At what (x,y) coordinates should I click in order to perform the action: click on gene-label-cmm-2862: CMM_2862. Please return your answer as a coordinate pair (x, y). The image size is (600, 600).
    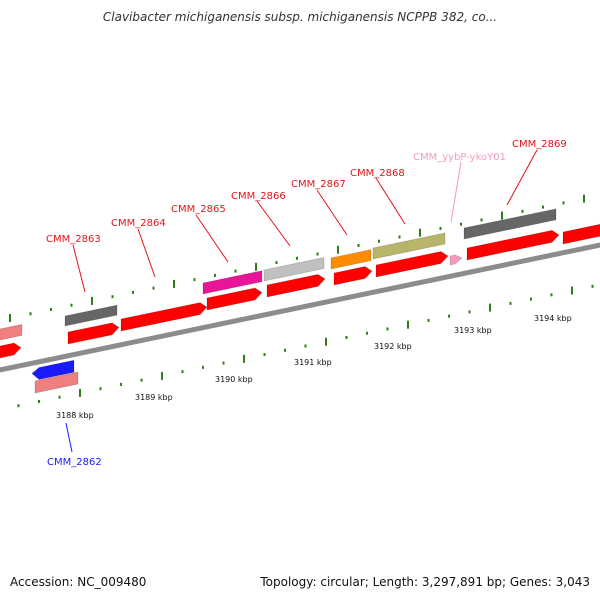
    Looking at the image, I should click on (74, 462).